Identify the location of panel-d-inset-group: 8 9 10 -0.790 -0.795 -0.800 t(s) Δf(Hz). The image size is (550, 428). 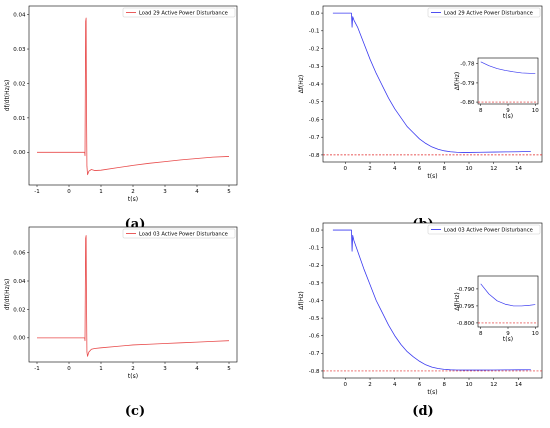
(496, 309).